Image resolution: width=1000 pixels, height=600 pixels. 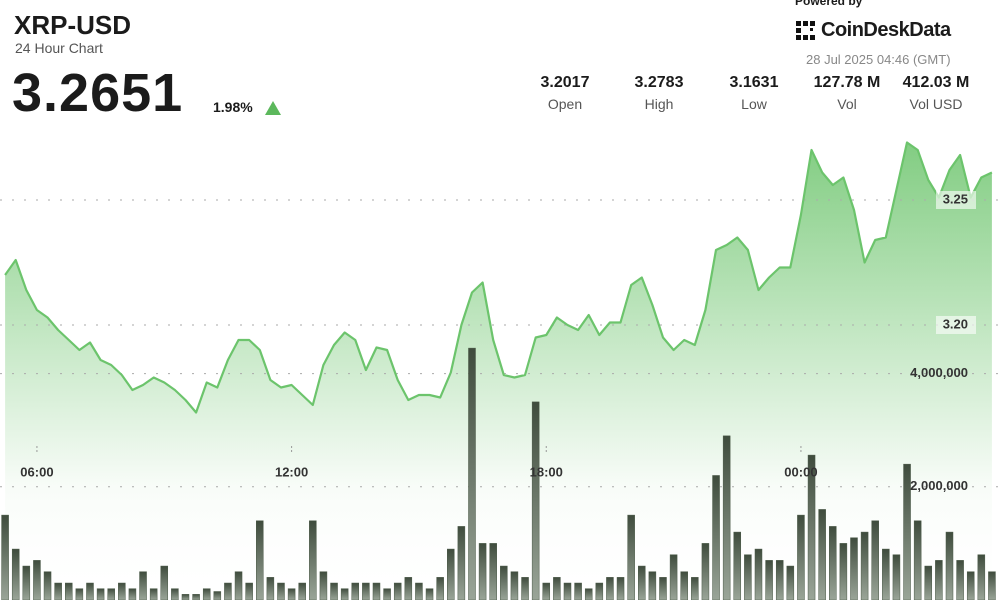 What do you see at coordinates (36, 471) in the screenshot?
I see `x-tick-label: 06:00` at bounding box center [36, 471].